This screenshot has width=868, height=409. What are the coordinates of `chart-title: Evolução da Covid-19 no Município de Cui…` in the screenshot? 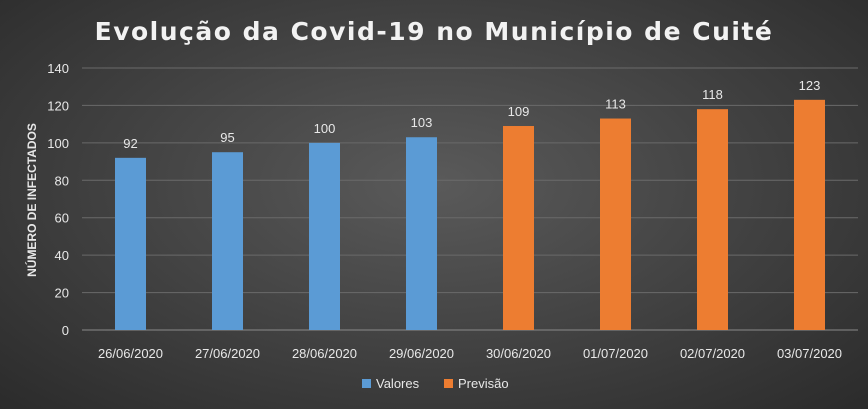 It's located at (434, 31).